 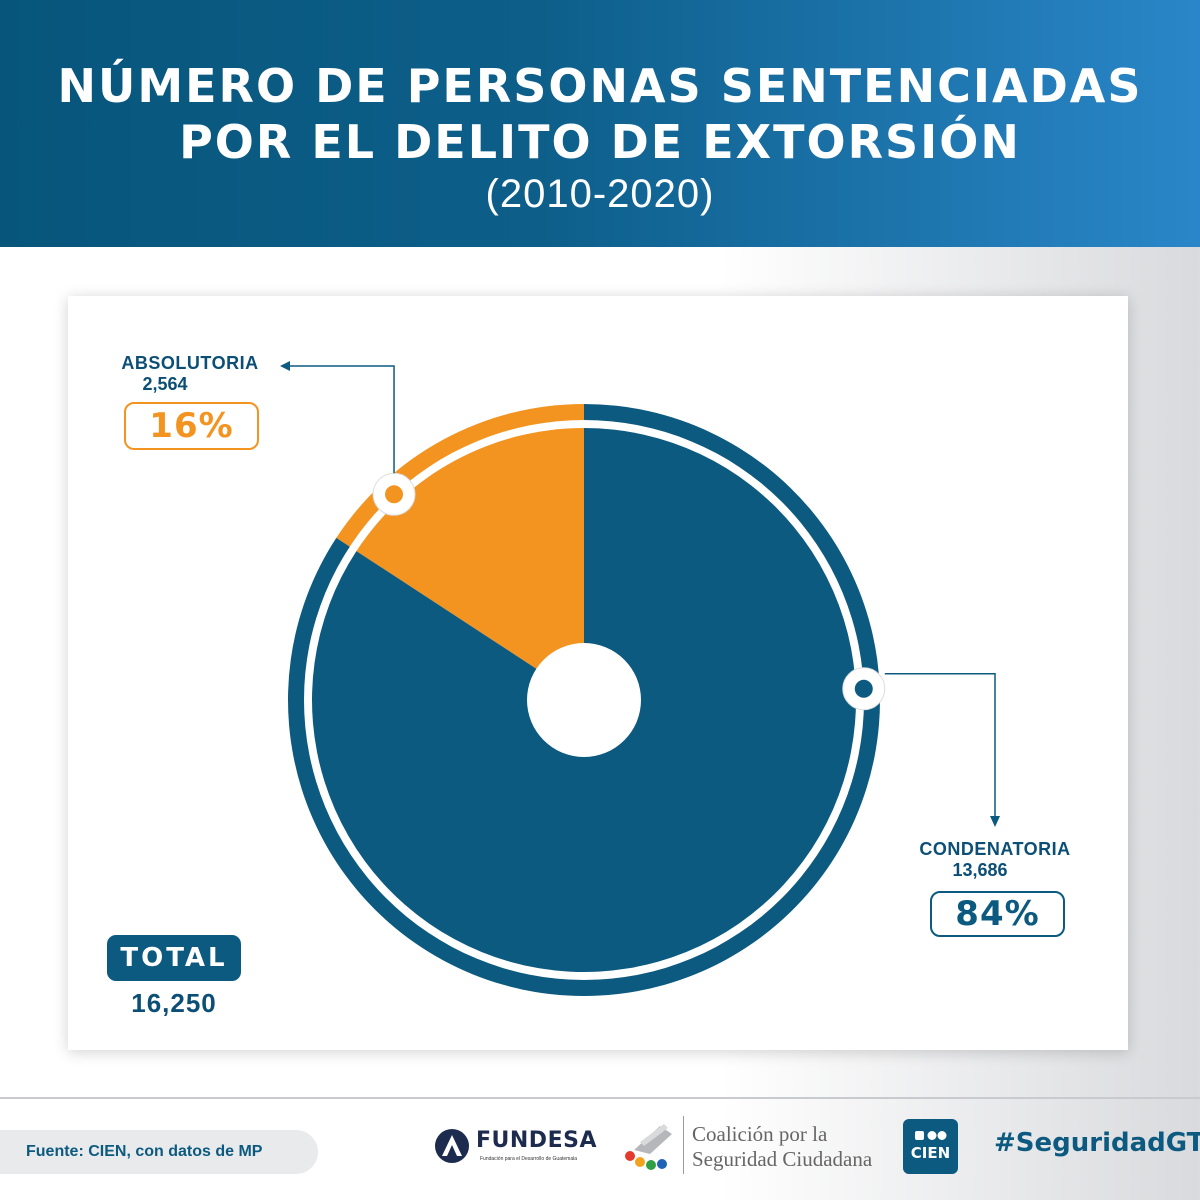 What do you see at coordinates (341, 419) in the screenshot?
I see `absolutoria-leader-line` at bounding box center [341, 419].